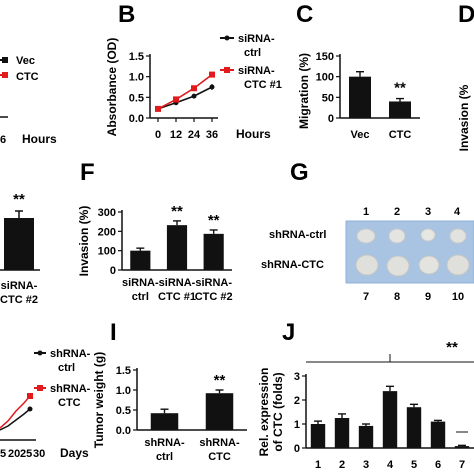 The image size is (474, 474). What do you see at coordinates (30, 409) in the screenshot?
I see `panel-h-point-ctrl` at bounding box center [30, 409].